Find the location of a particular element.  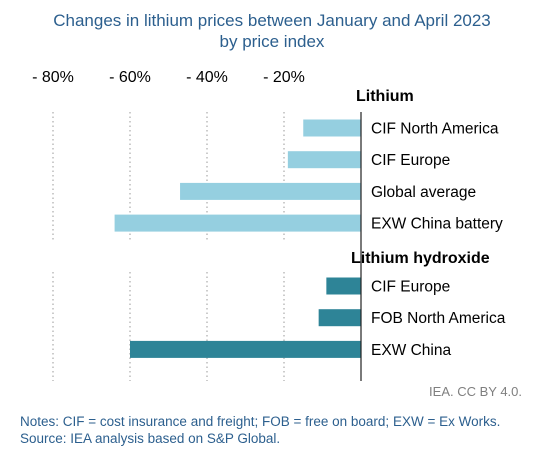

chart-title-line-2: by price index is located at coordinates (272, 41).